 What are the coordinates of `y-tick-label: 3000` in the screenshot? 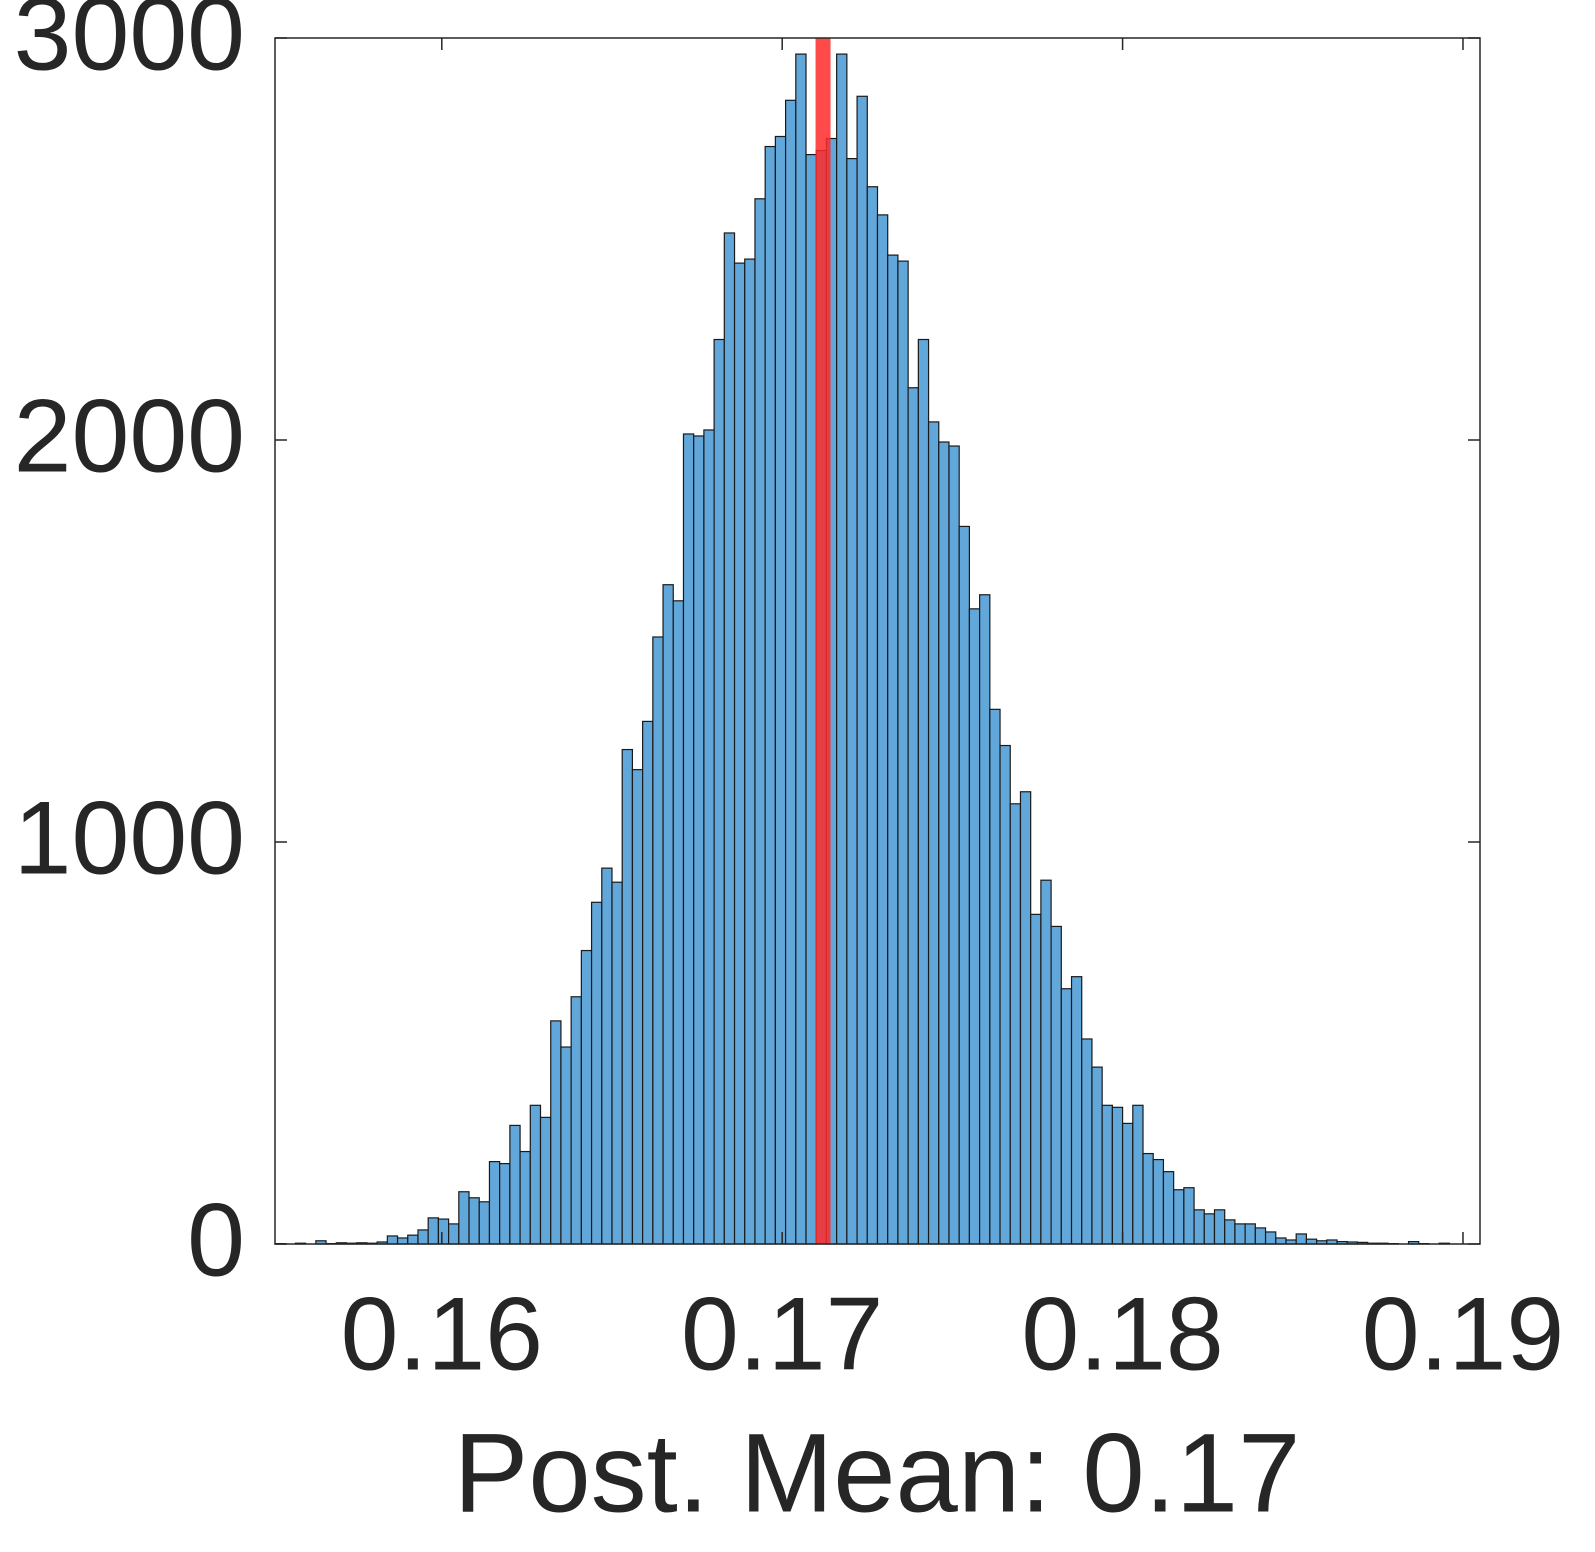 It's located at (129, 46).